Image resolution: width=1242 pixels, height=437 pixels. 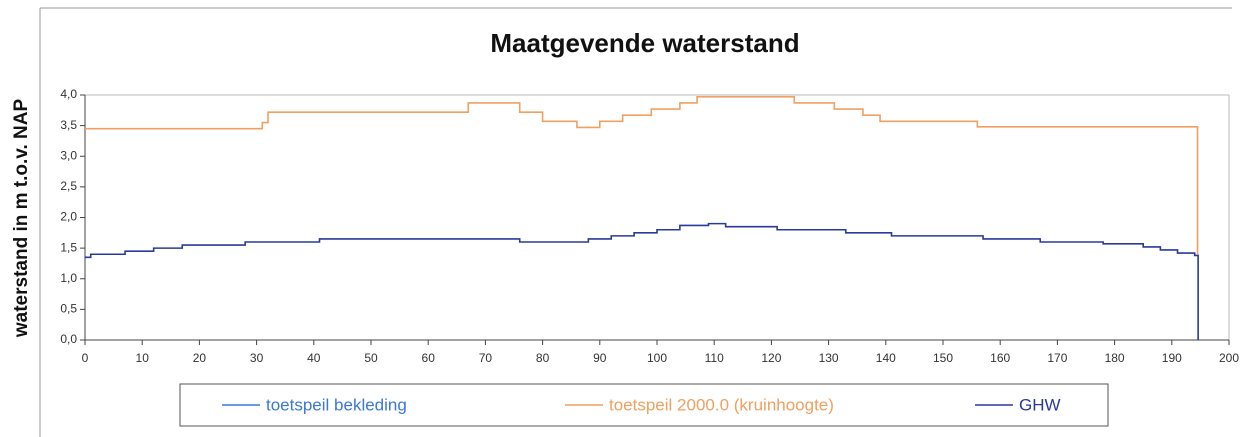 What do you see at coordinates (371, 358) in the screenshot?
I see `x-tick-label: 50` at bounding box center [371, 358].